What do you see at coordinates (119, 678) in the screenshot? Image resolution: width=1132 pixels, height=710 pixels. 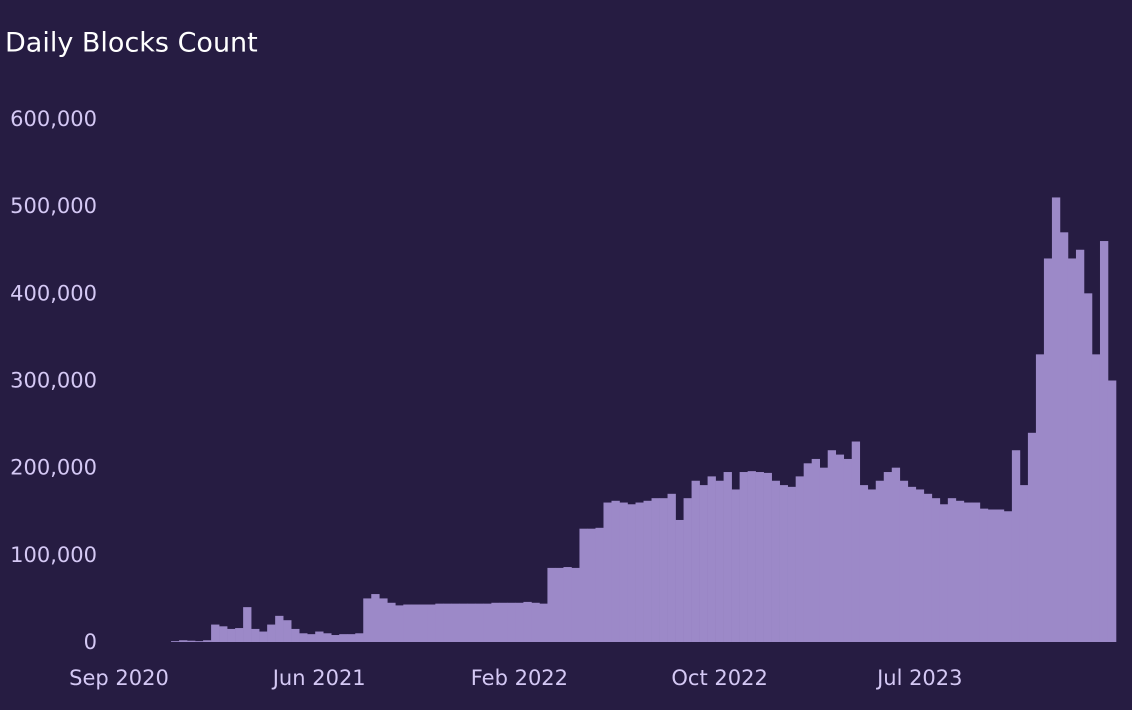 I see `x-tick-label: Sep 2020` at bounding box center [119, 678].